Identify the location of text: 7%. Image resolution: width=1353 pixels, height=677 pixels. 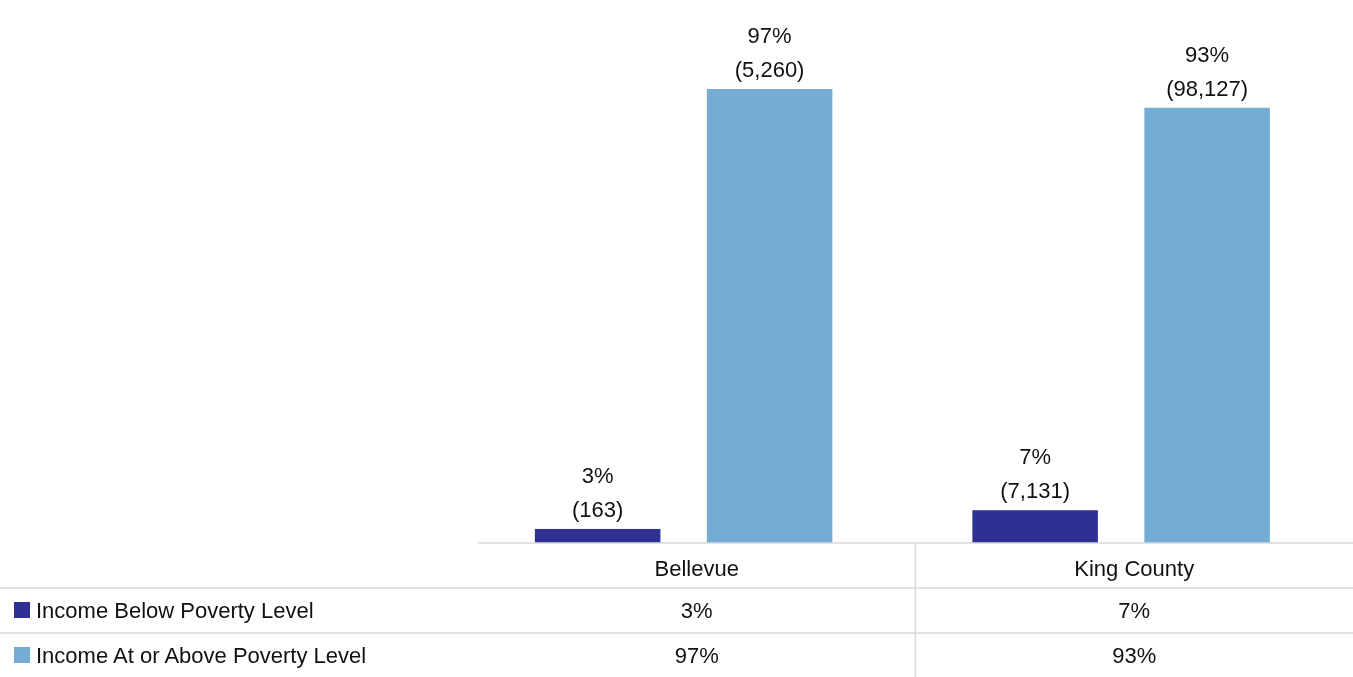
(1035, 457).